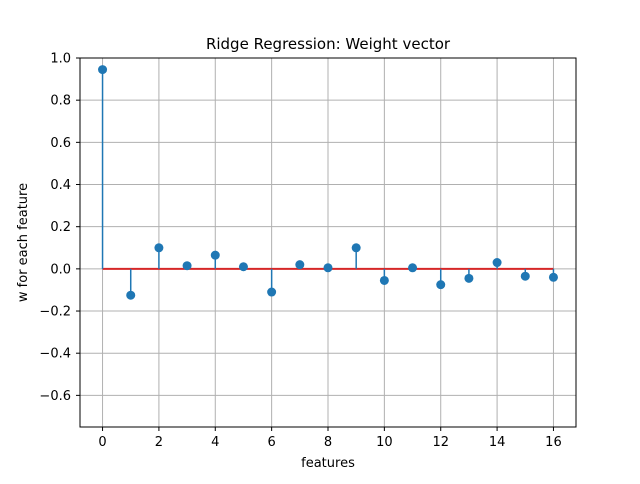 The height and width of the screenshot is (484, 640). What do you see at coordinates (60, 101) in the screenshot?
I see `y-tick-label: 0.8` at bounding box center [60, 101].